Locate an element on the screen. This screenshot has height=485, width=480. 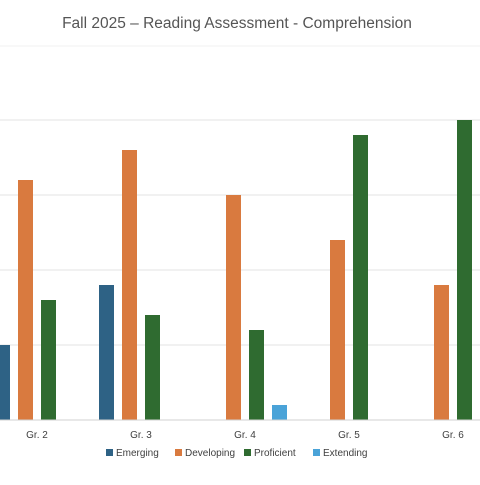
legend-label: Developing is located at coordinates (210, 453).